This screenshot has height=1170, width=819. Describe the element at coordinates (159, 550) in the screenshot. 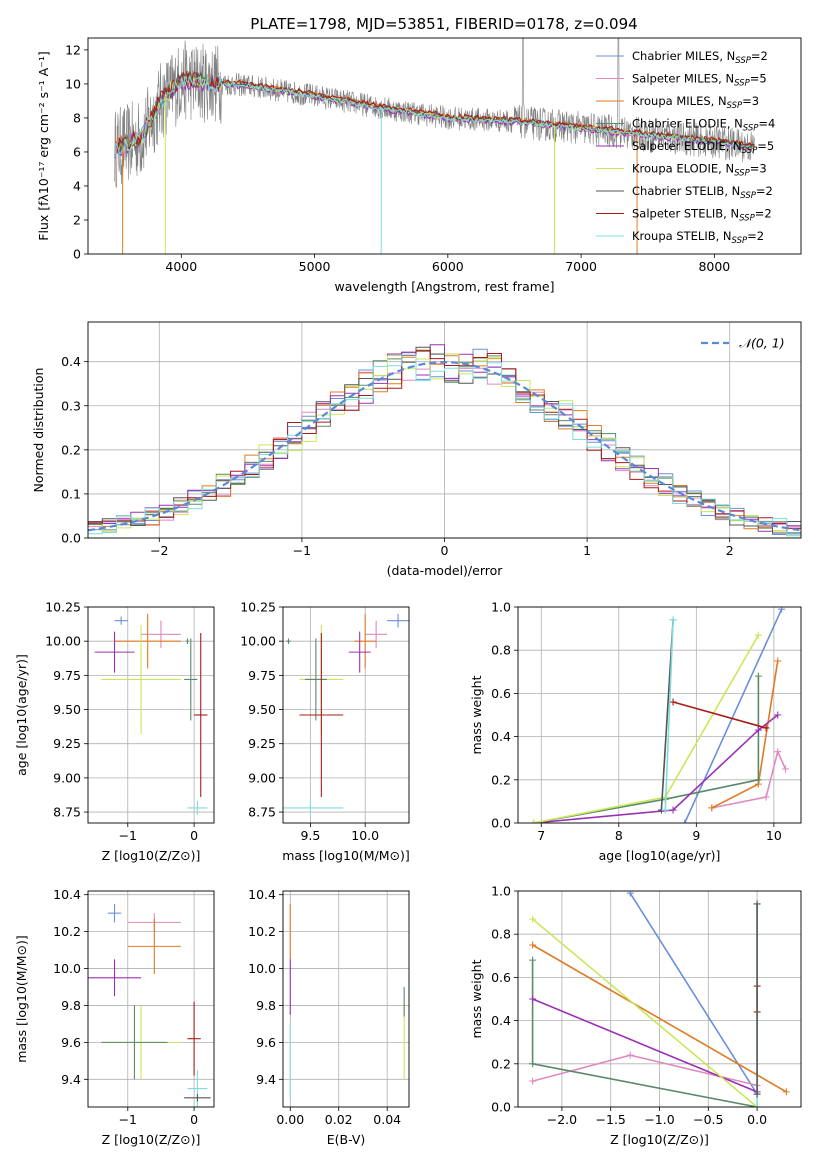

I see `x-tick-label: −2` at that location.